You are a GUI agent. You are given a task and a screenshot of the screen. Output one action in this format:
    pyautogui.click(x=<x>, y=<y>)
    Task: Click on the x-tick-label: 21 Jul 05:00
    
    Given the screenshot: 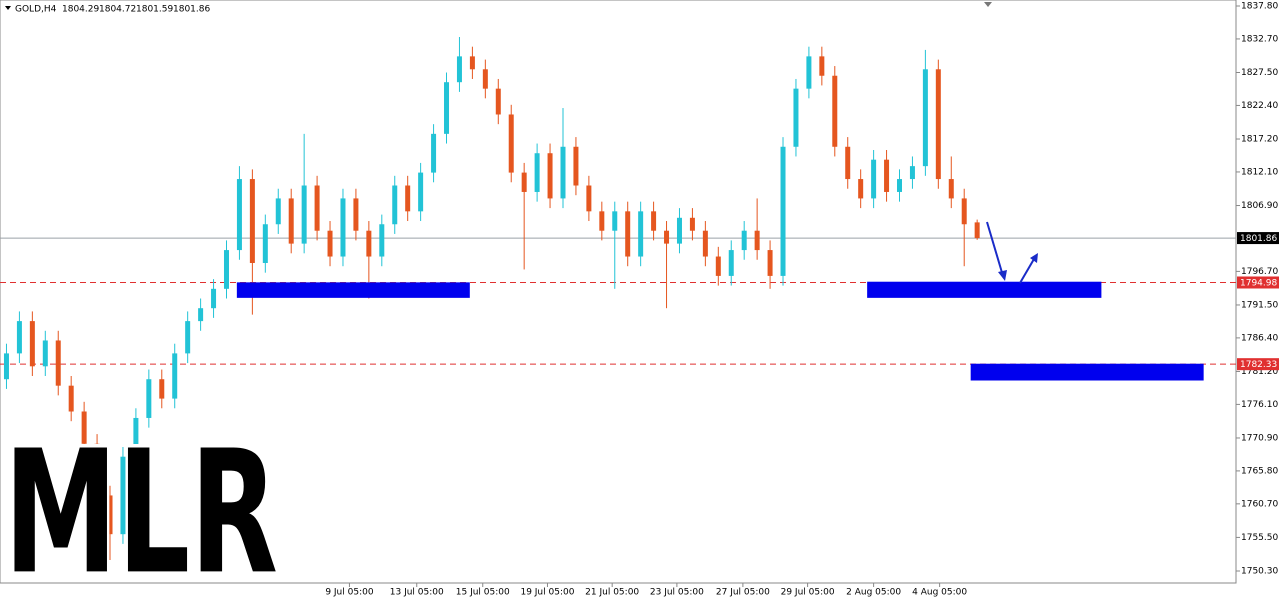 What is the action you would take?
    pyautogui.click(x=612, y=593)
    